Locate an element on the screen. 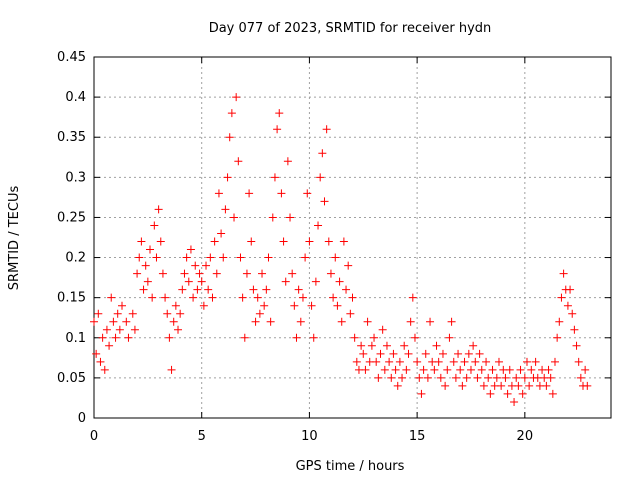  y-tick-label: 0 is located at coordinates (82, 418).